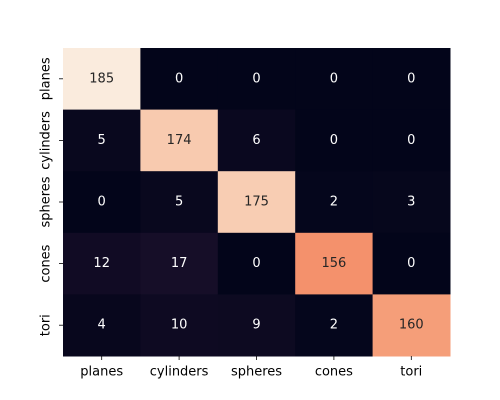 The width and height of the screenshot is (500, 400). I want to click on cell-value-label: 6, so click(256, 140).